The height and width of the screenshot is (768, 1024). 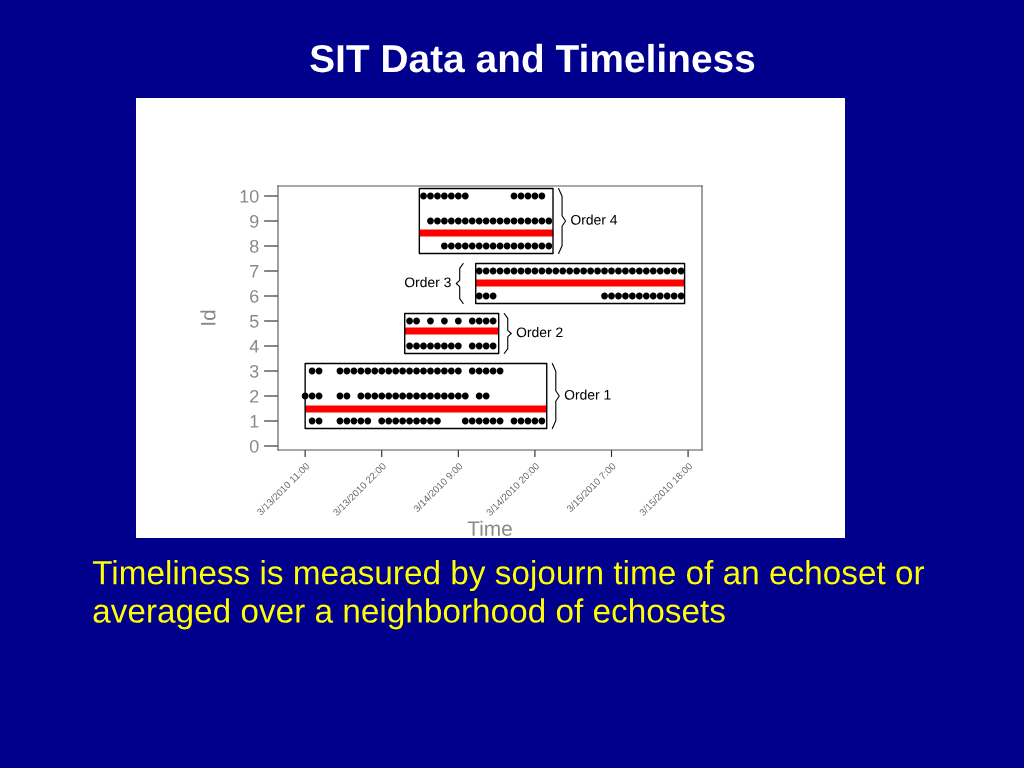 What do you see at coordinates (532, 58) in the screenshot?
I see `chart-title: SIT Data and Timeliness` at bounding box center [532, 58].